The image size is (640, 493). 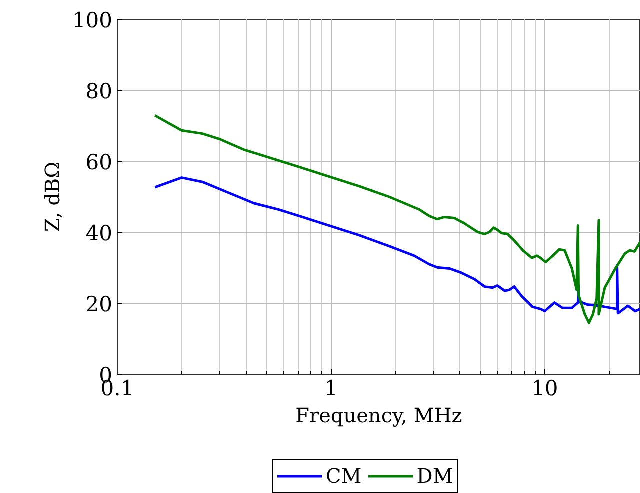 I want to click on legend-label: DM, so click(x=435, y=476).